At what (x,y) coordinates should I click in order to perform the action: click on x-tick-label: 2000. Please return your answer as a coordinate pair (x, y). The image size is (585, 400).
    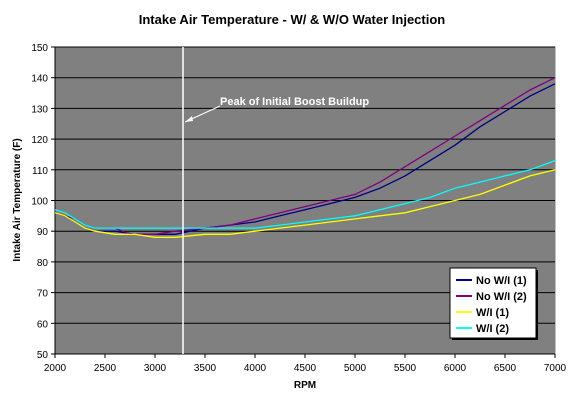
    Looking at the image, I should click on (55, 368).